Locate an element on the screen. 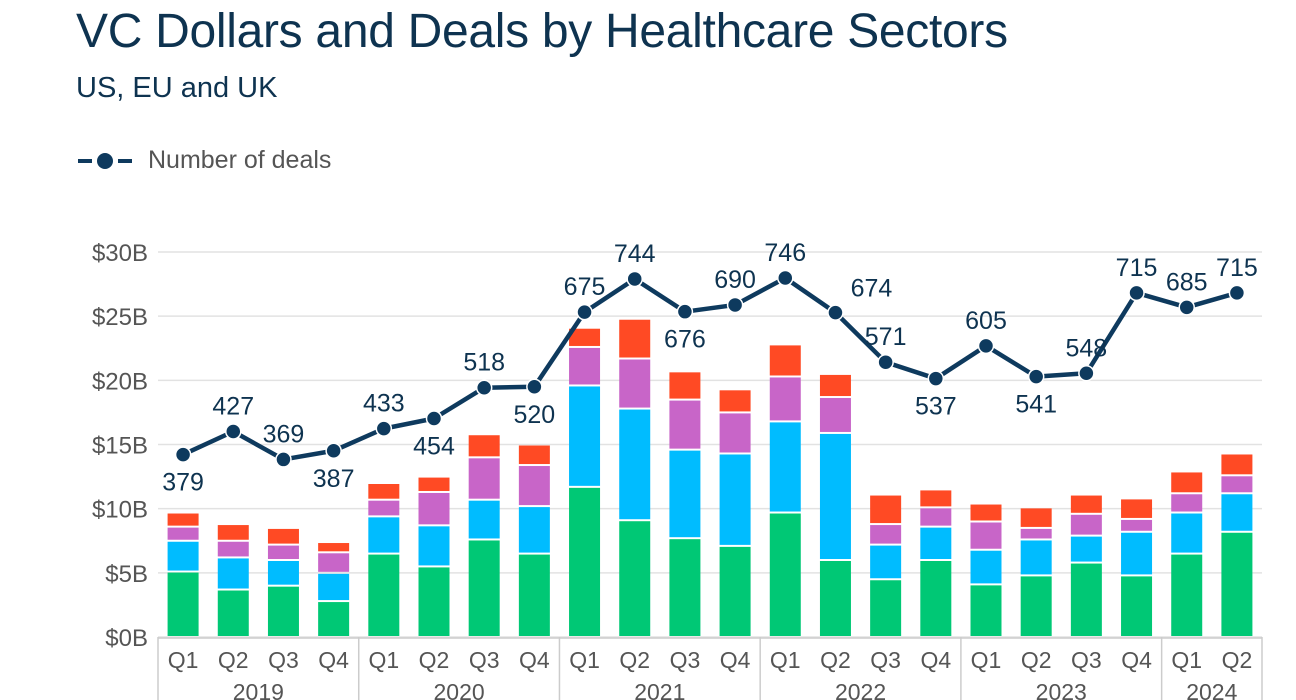 This screenshot has width=1296, height=700. chart-subtitle: US, EU and UK is located at coordinates (177, 88).